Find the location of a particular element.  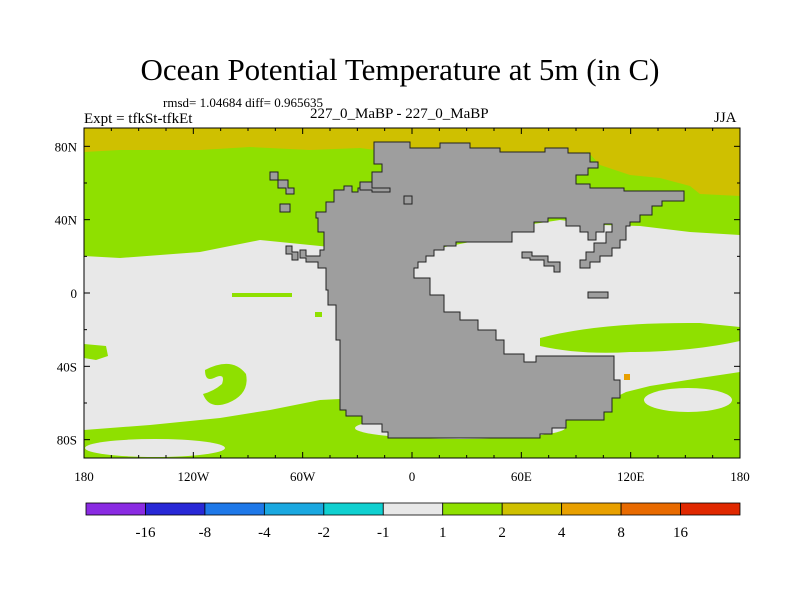

experiment-label: Expt = tfkSt-tfkEt is located at coordinates (138, 119).